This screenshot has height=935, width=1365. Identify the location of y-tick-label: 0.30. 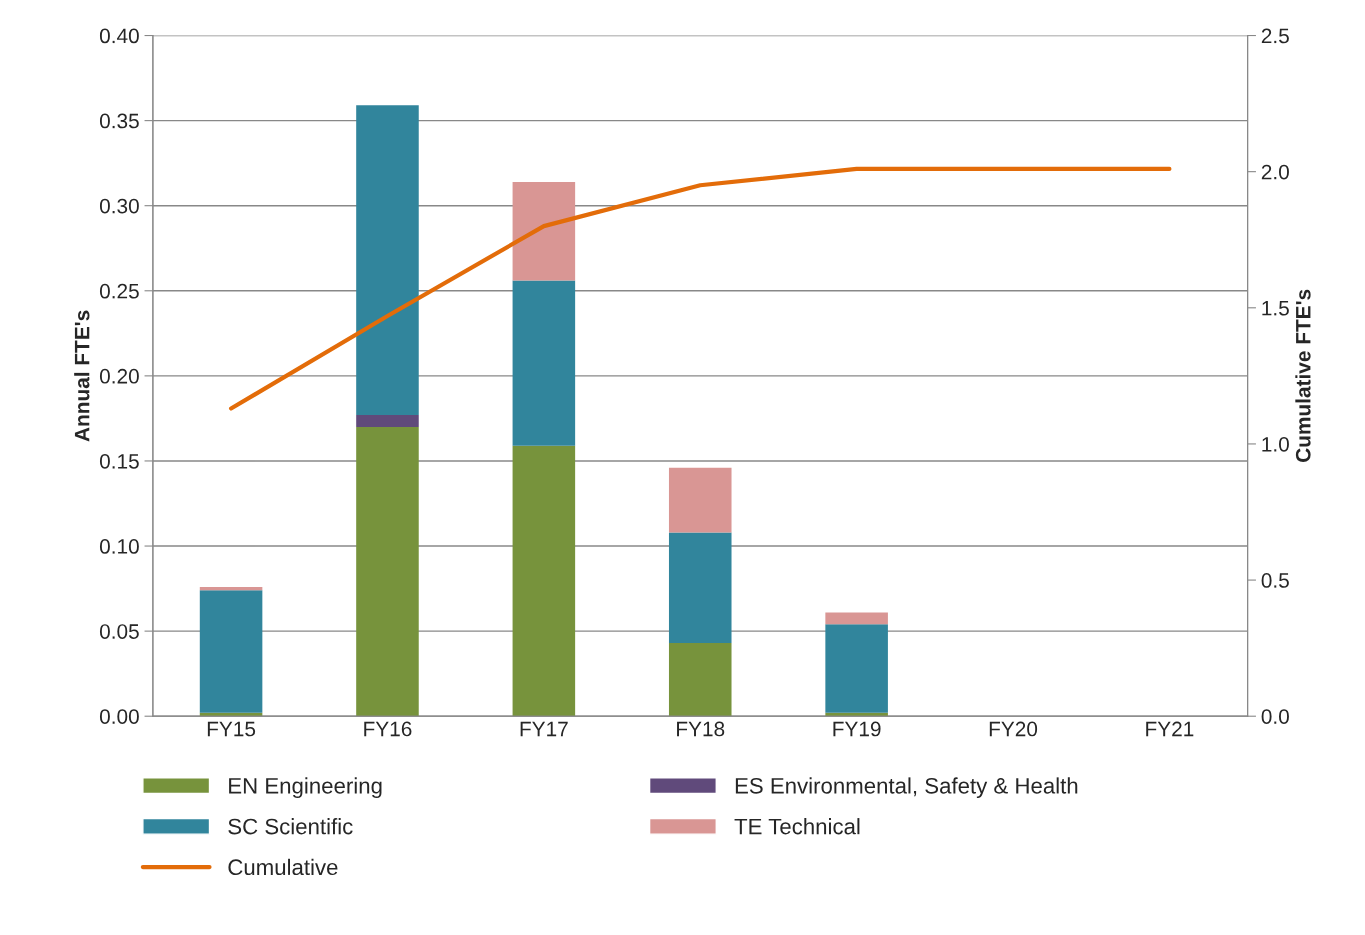
(119, 206).